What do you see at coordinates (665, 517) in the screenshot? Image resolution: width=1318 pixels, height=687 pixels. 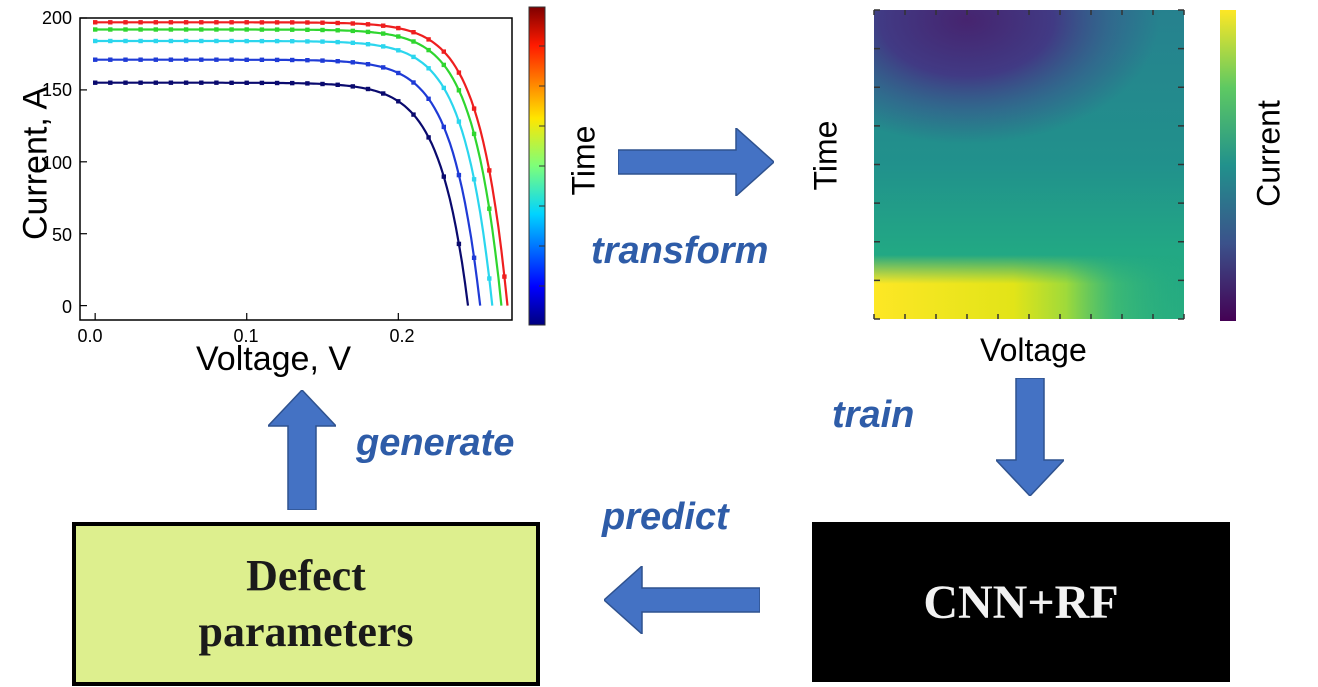 I see `step-predict-label: predict` at bounding box center [665, 517].